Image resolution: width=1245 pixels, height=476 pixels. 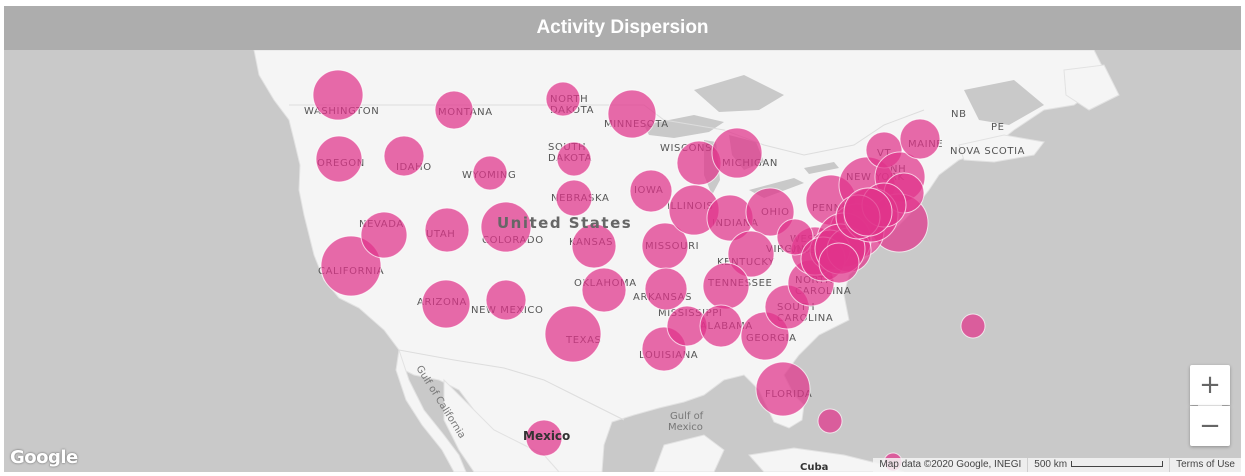 I want to click on terms-of-use-link: Terms of Use, so click(x=1205, y=465).